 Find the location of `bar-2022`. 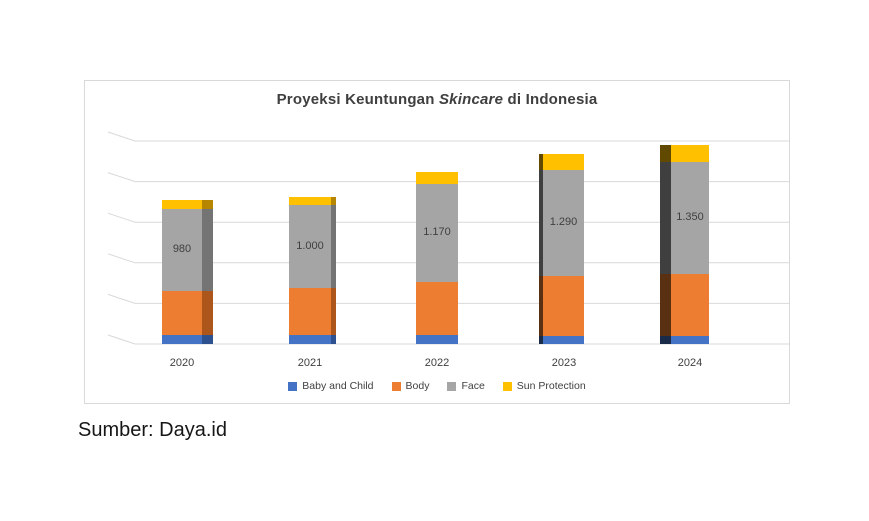

bar-2022 is located at coordinates (437, 257).